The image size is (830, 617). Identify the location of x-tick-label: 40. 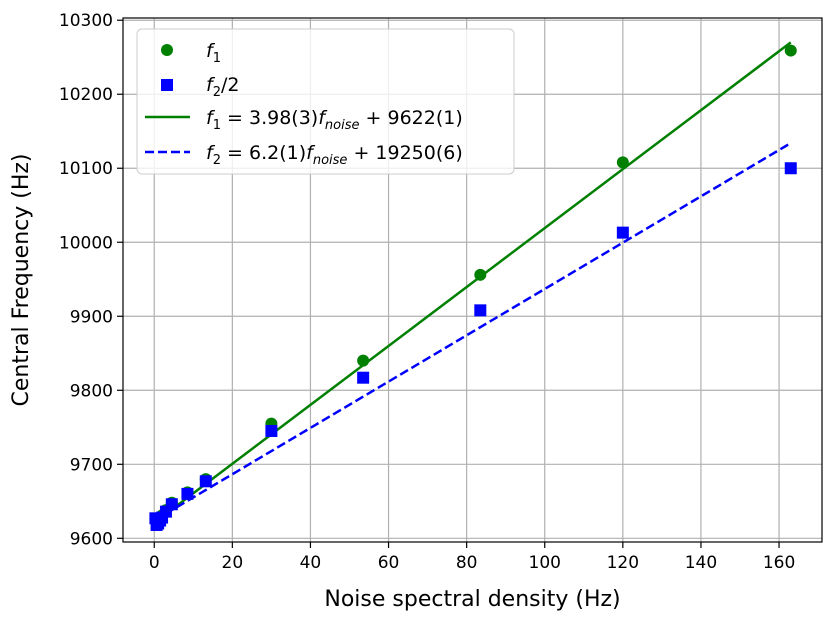
(311, 563).